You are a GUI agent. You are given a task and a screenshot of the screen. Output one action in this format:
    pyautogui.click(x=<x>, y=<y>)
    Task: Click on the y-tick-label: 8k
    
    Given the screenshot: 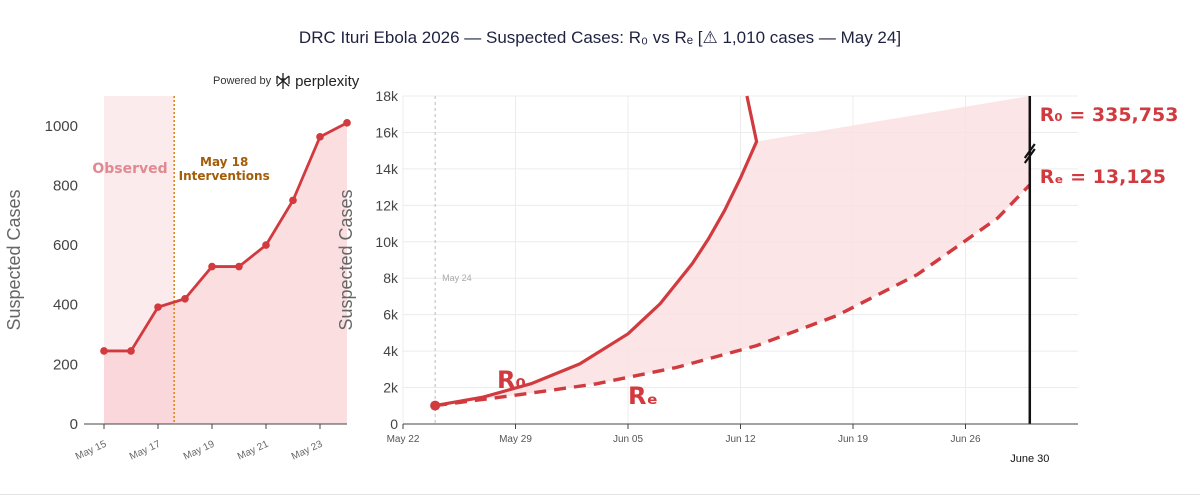 What is the action you would take?
    pyautogui.click(x=391, y=278)
    